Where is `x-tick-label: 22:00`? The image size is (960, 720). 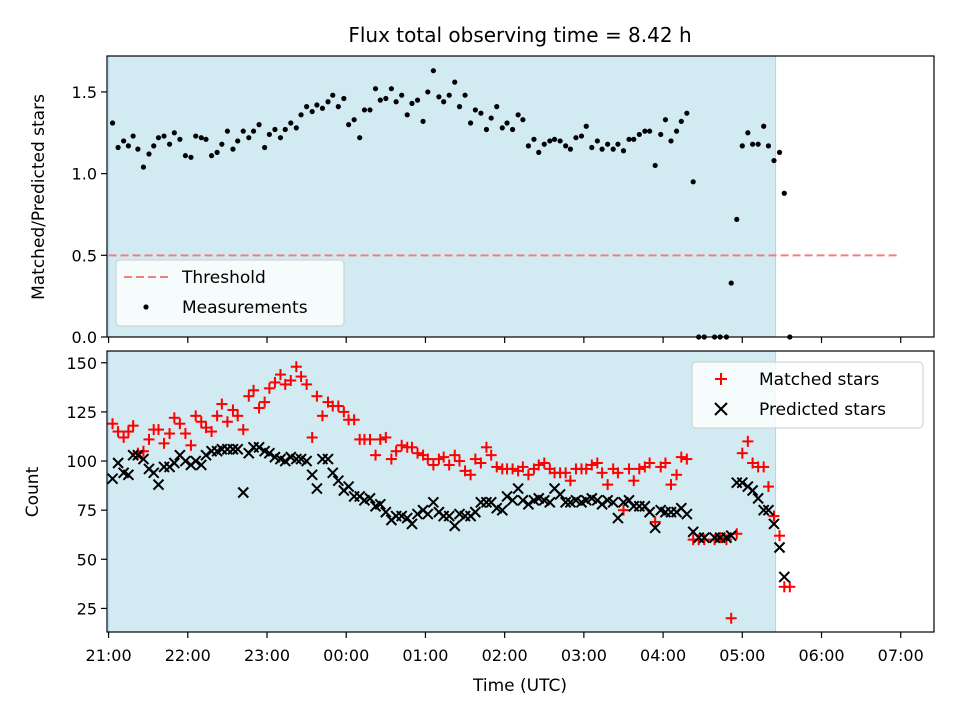 x-tick-label: 22:00 is located at coordinates (188, 655).